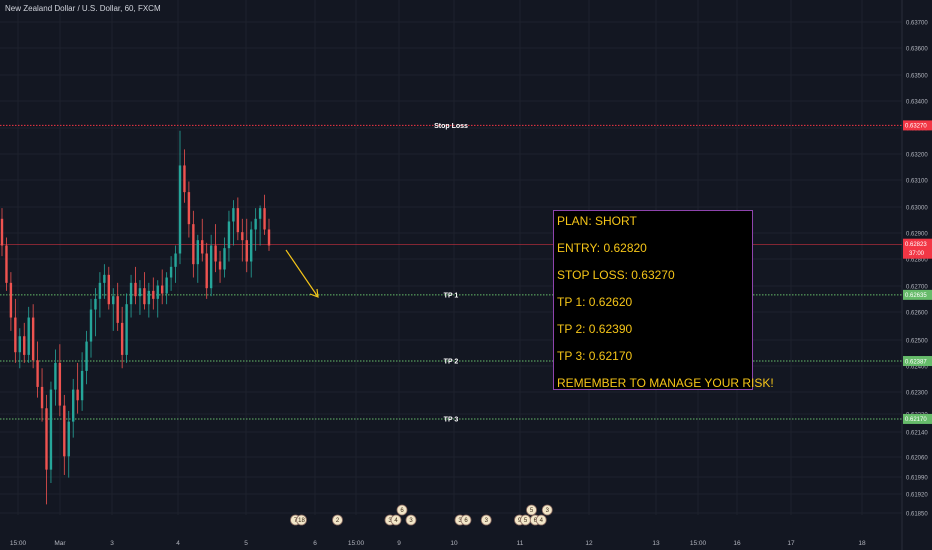 The width and height of the screenshot is (932, 550). Describe the element at coordinates (337, 520) in the screenshot. I see `event-marker: 2` at that location.